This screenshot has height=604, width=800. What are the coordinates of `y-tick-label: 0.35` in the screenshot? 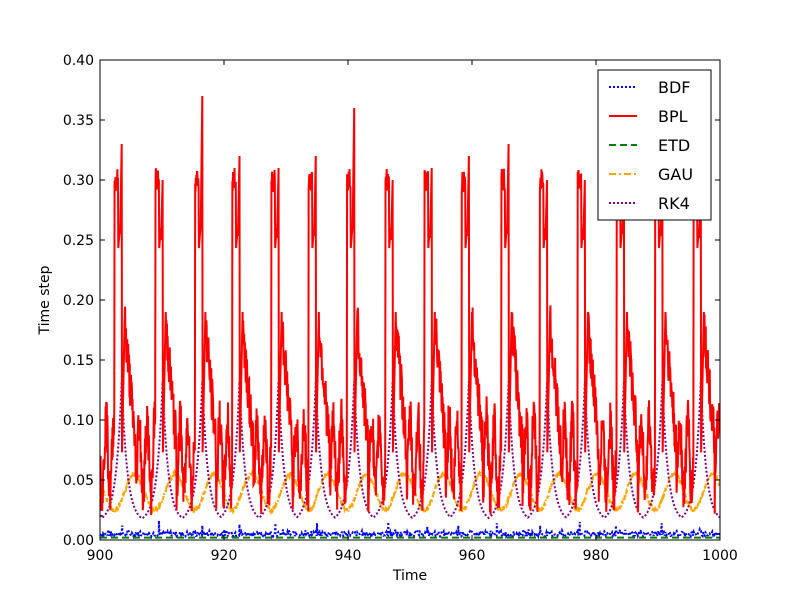 It's located at (78, 121).